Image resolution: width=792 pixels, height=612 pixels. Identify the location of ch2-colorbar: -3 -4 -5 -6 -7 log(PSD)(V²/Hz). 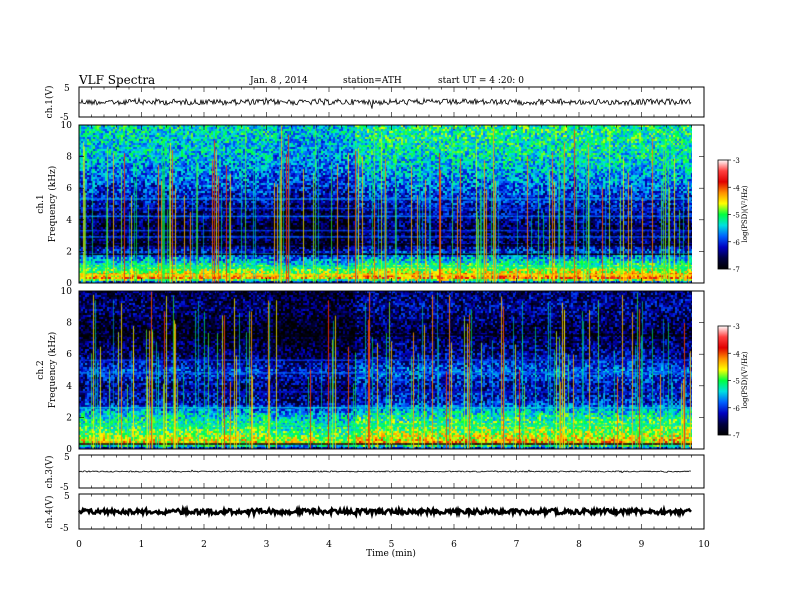
(733, 381).